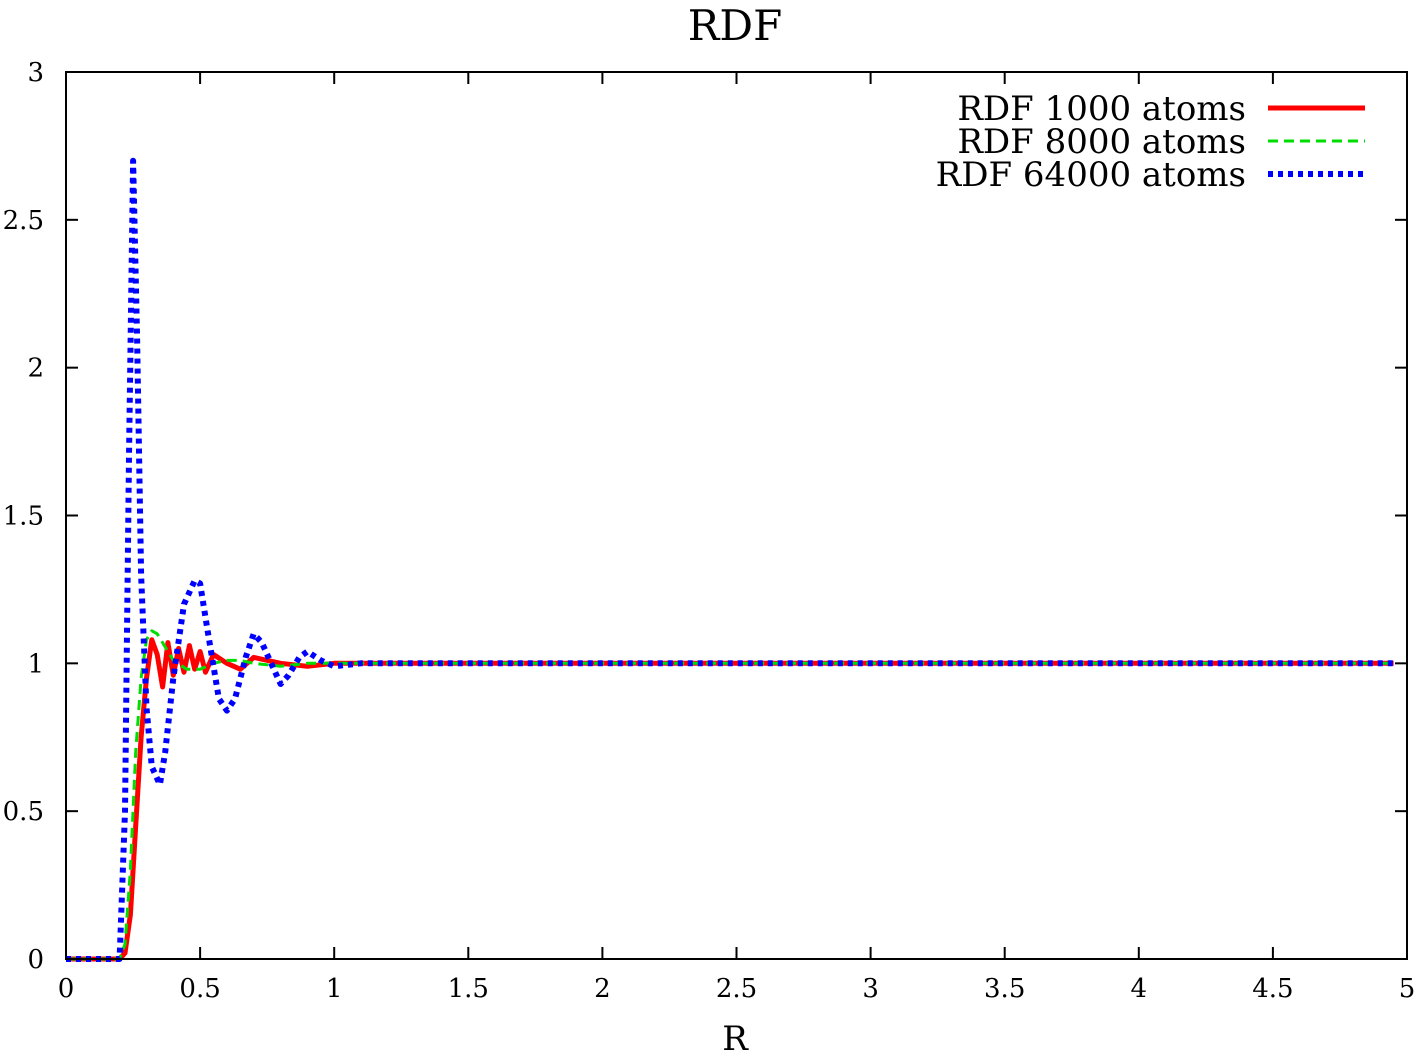 The image size is (1421, 1061). I want to click on x-tick-label: 4.5, so click(1272, 989).